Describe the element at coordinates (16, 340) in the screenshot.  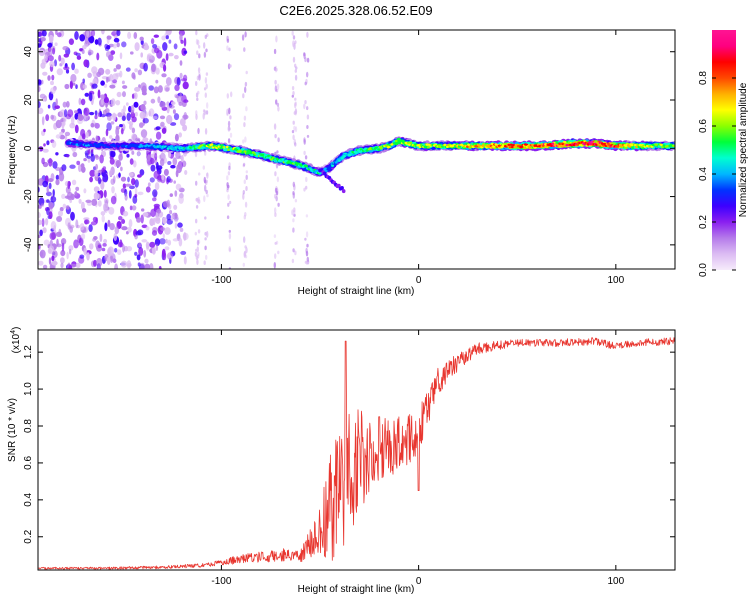
I see `snr-scale-factor: (x104)` at that location.